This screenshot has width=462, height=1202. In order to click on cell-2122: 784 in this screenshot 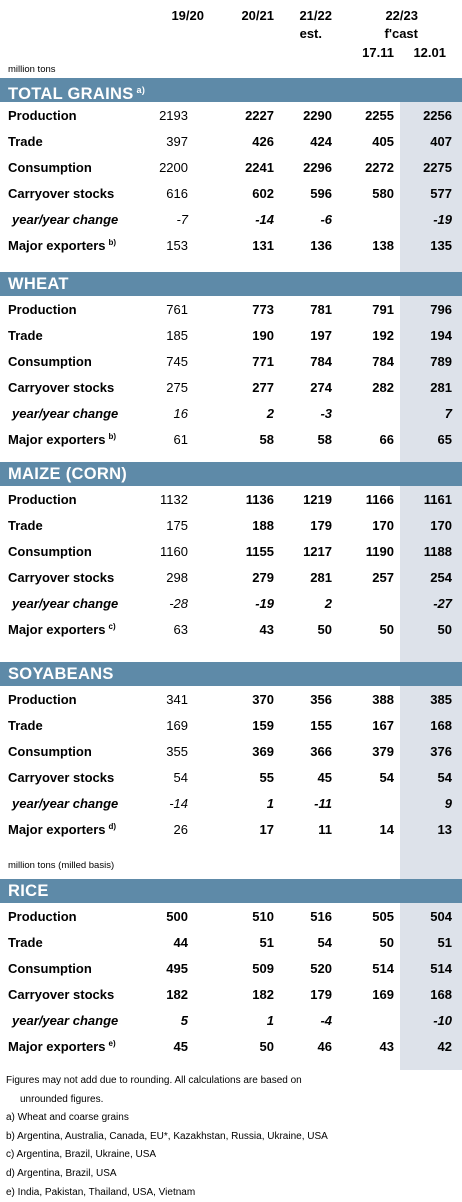, I will do `click(321, 361)`.